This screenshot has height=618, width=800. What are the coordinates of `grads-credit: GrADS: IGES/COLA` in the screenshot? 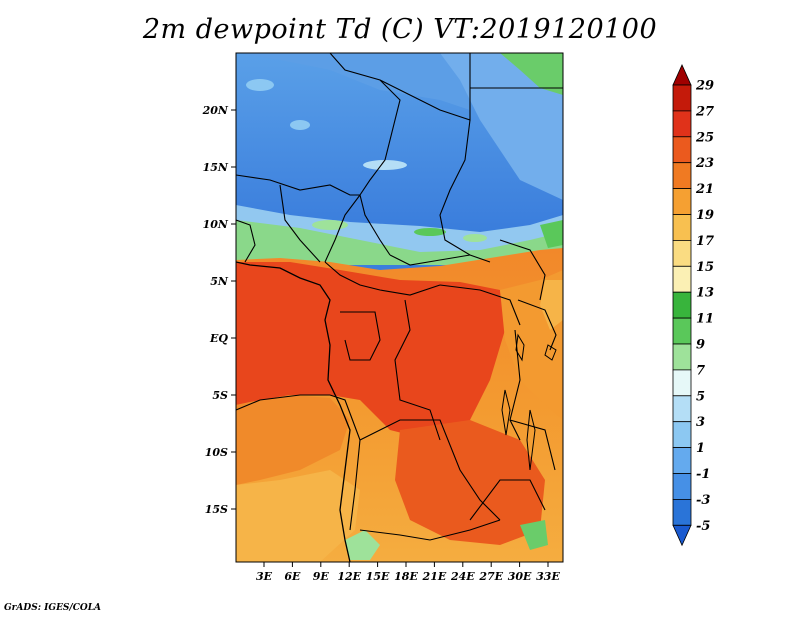 It's located at (53, 608).